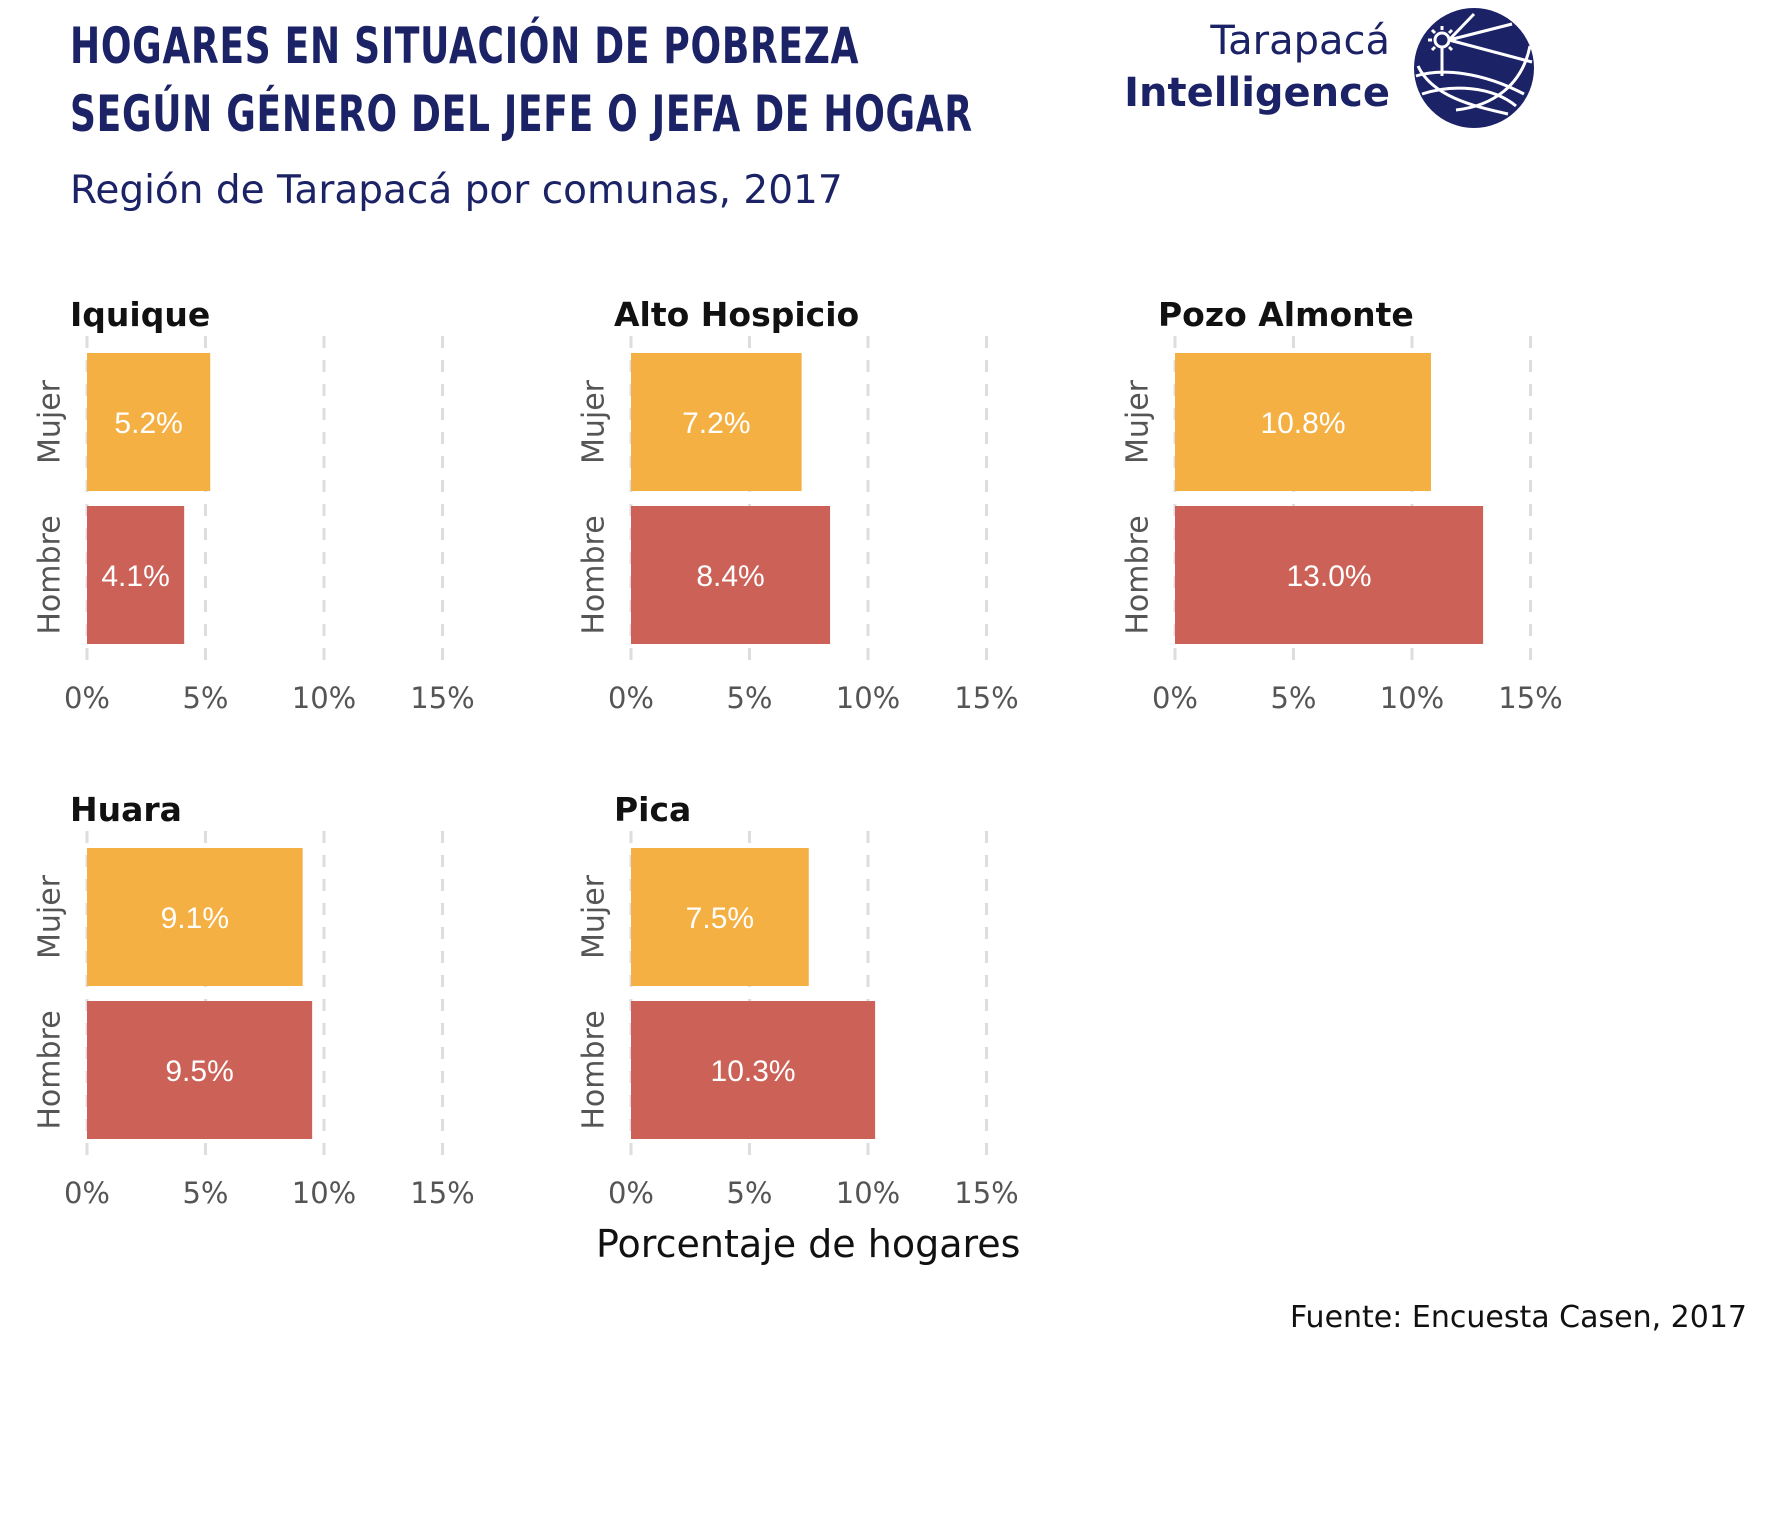 The height and width of the screenshot is (1535, 1771). I want to click on pozo-almonte-x-tick-label: 5%, so click(1293, 698).